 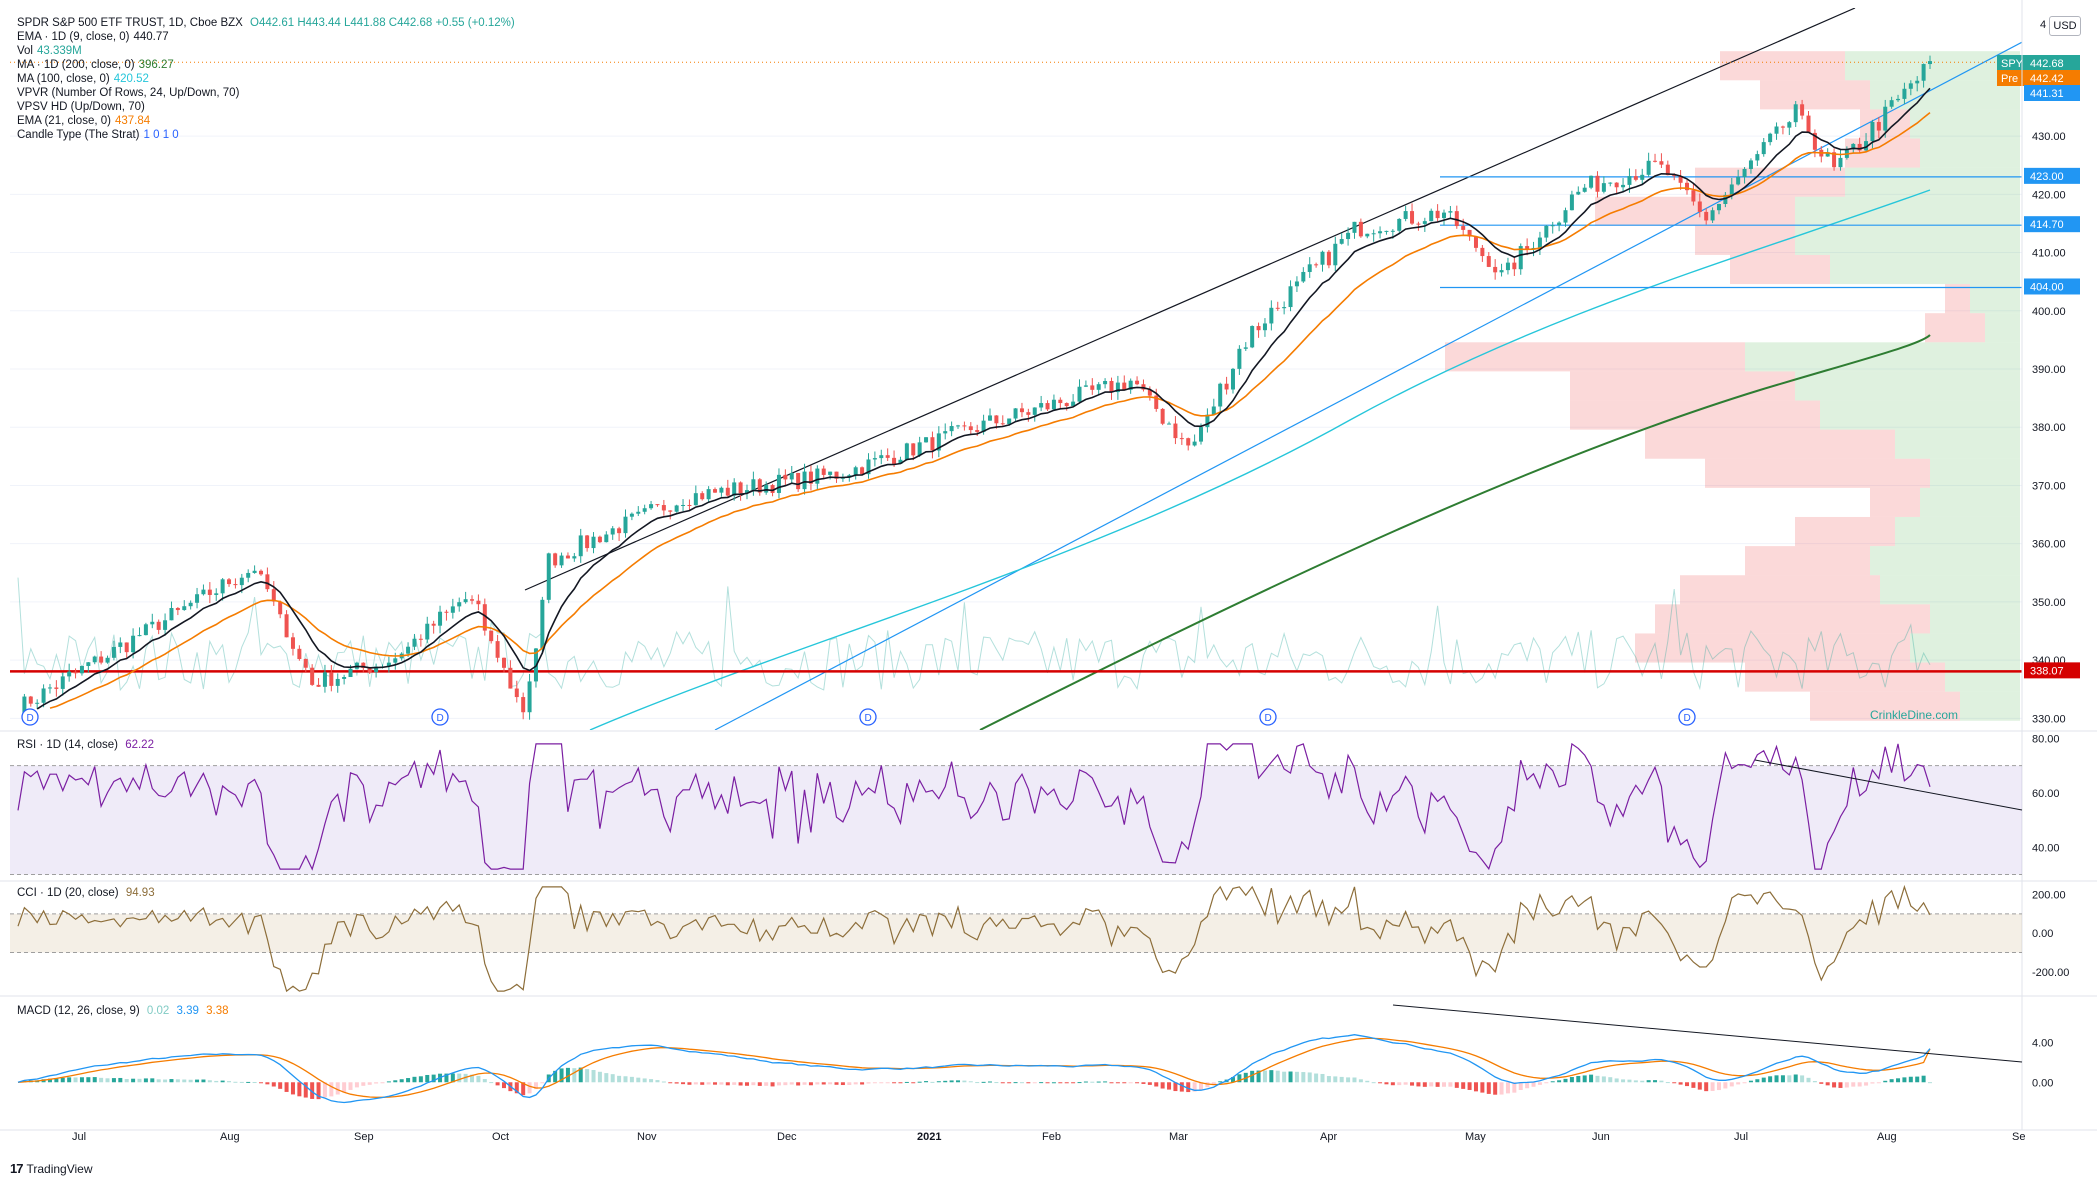 I want to click on macd-legend-label: MACD (12, 26, close, 9), so click(x=78, y=1011).